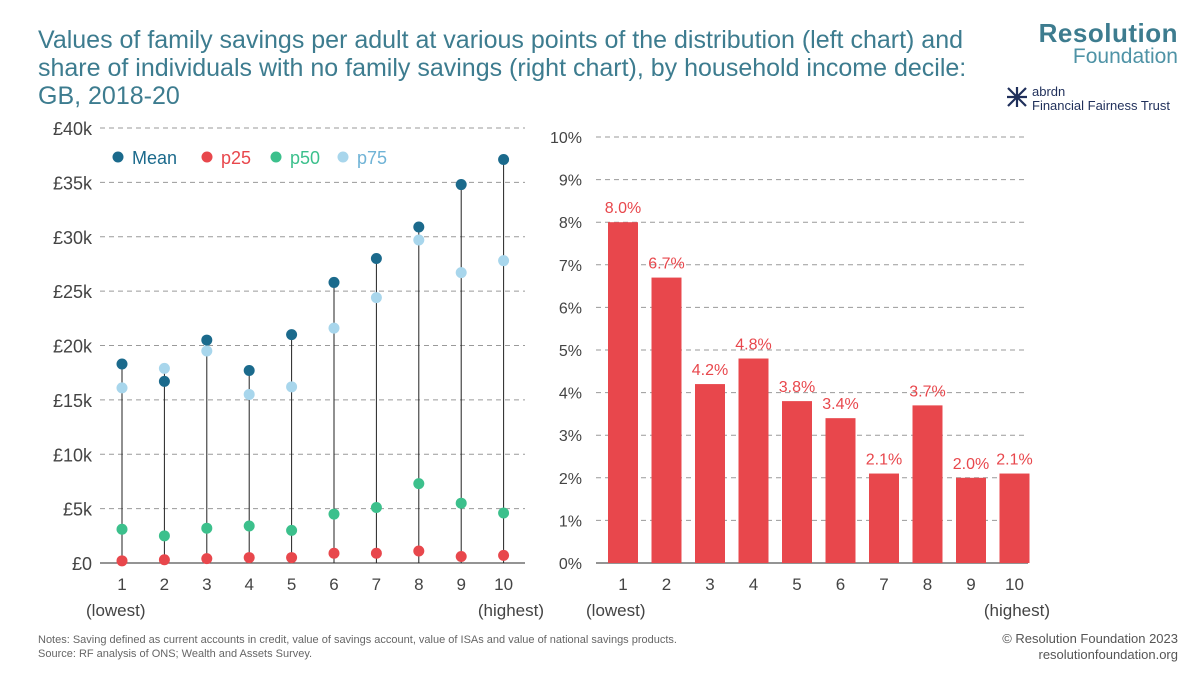 The image size is (1200, 675). Describe the element at coordinates (1108, 33) in the screenshot. I see `logo-line-1: Resolution` at that location.